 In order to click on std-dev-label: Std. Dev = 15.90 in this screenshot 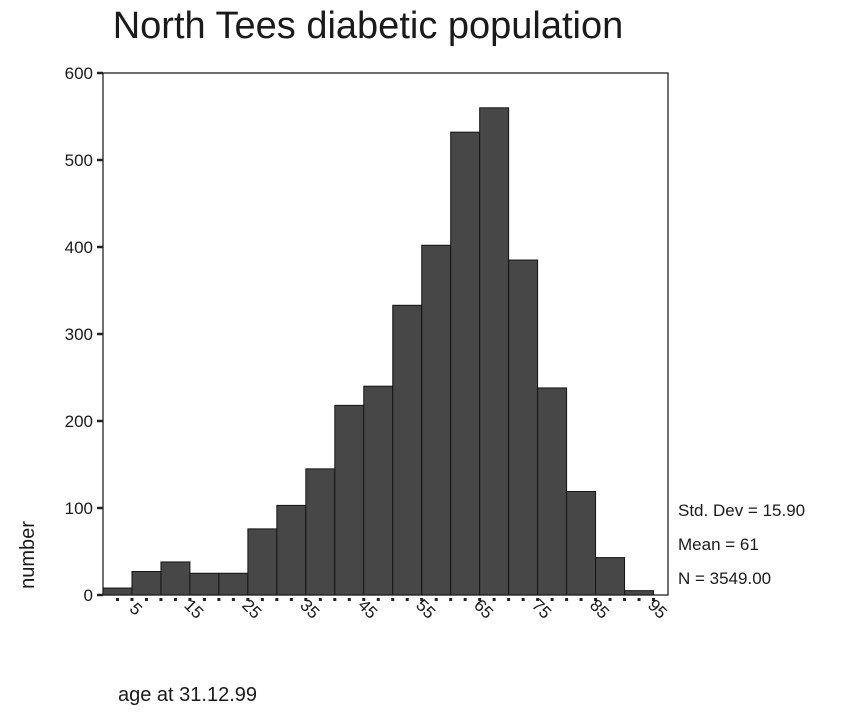, I will do `click(741, 510)`.